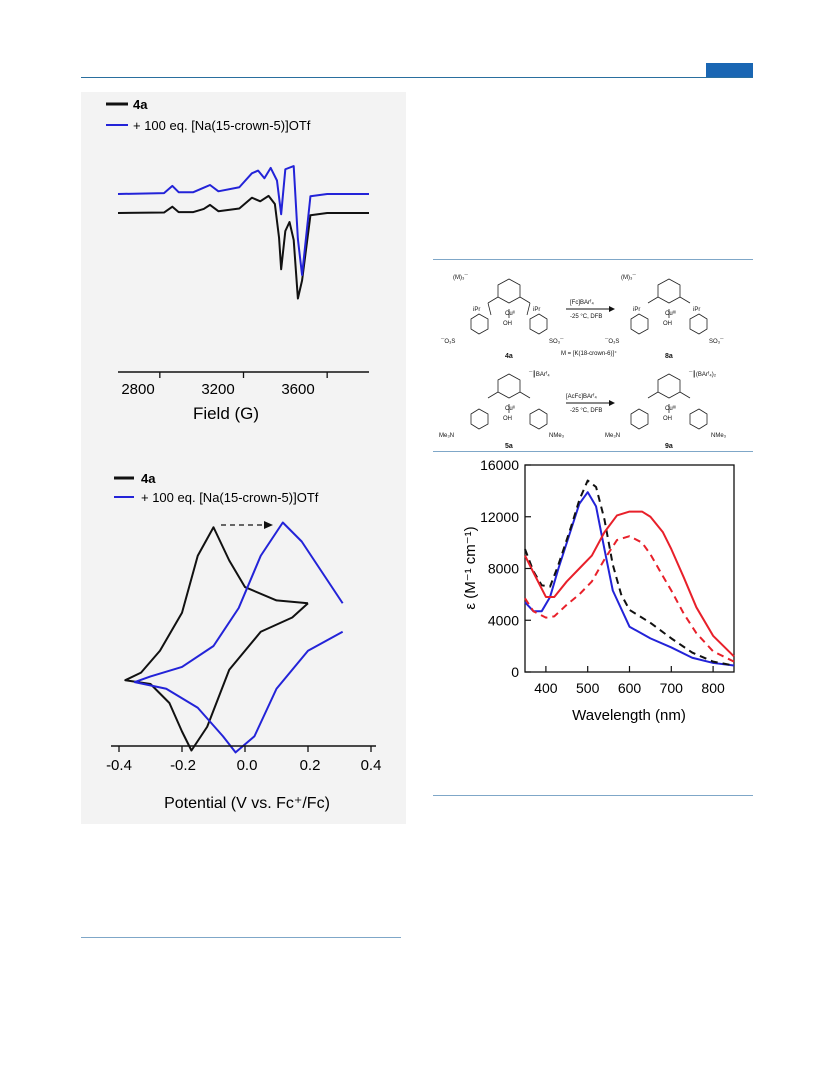  I want to click on compound-label-4a: 4a, so click(509, 356).